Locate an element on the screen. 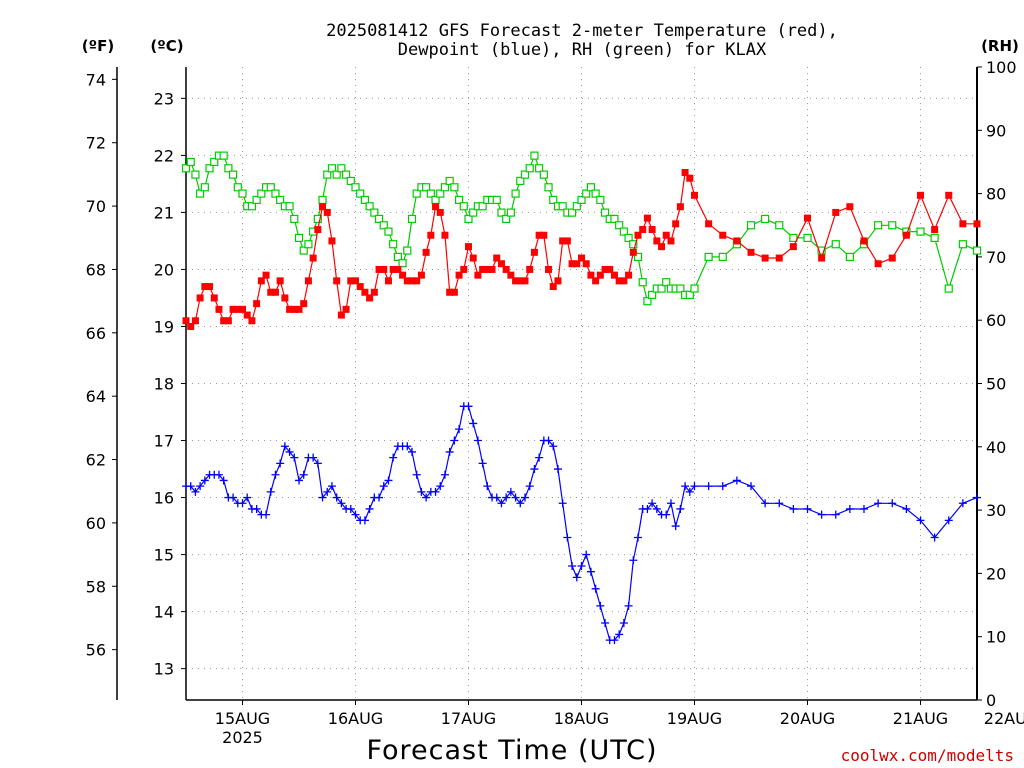 Image resolution: width=1024 pixels, height=768 pixels. fahrenheit-tick-label: 60 is located at coordinates (96, 523).